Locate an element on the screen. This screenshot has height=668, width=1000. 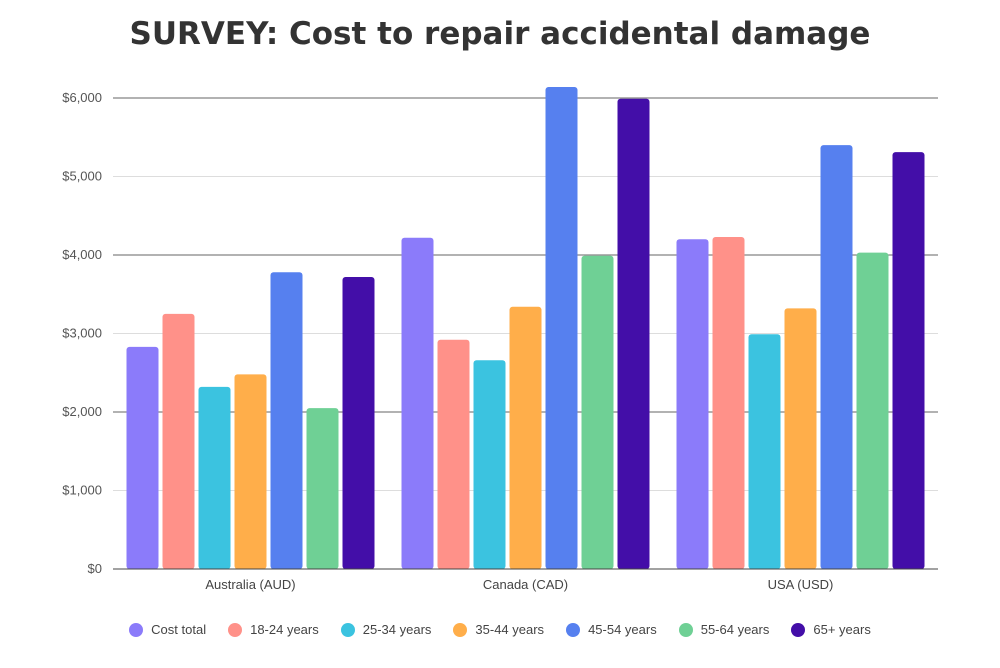
legend-item: Cost total is located at coordinates (167, 629).